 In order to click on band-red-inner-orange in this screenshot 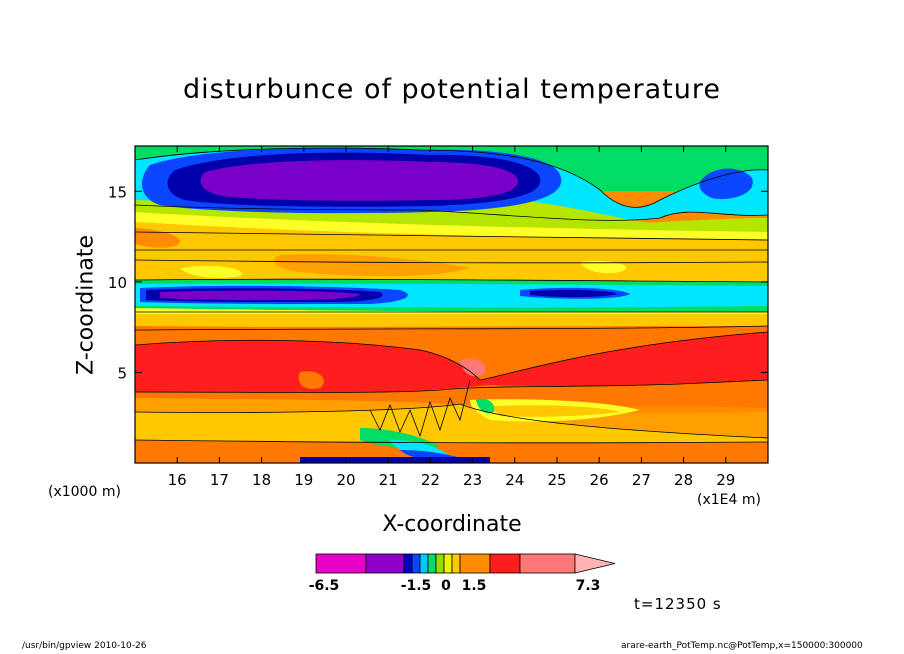, I will do `click(311, 380)`.